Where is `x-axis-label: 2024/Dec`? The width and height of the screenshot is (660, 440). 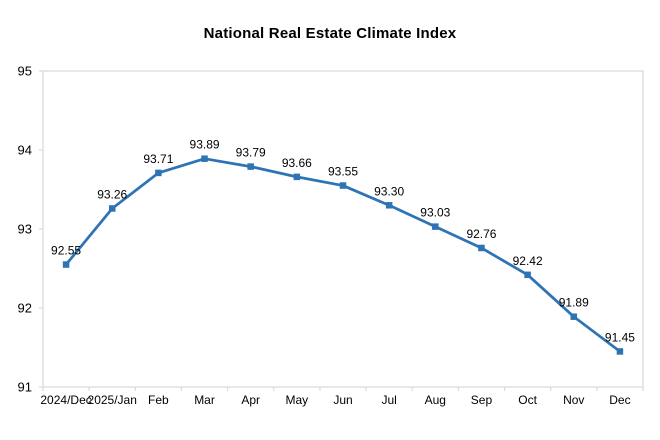
x-axis-label: 2024/Dec is located at coordinates (65, 400).